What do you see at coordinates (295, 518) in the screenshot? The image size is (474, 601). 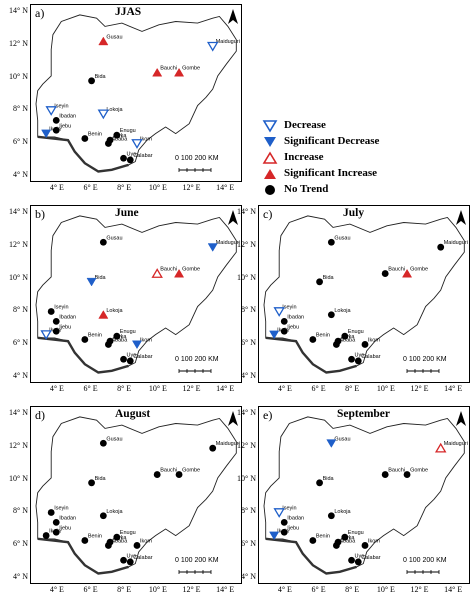 I see `station-label: Ibadan` at bounding box center [295, 518].